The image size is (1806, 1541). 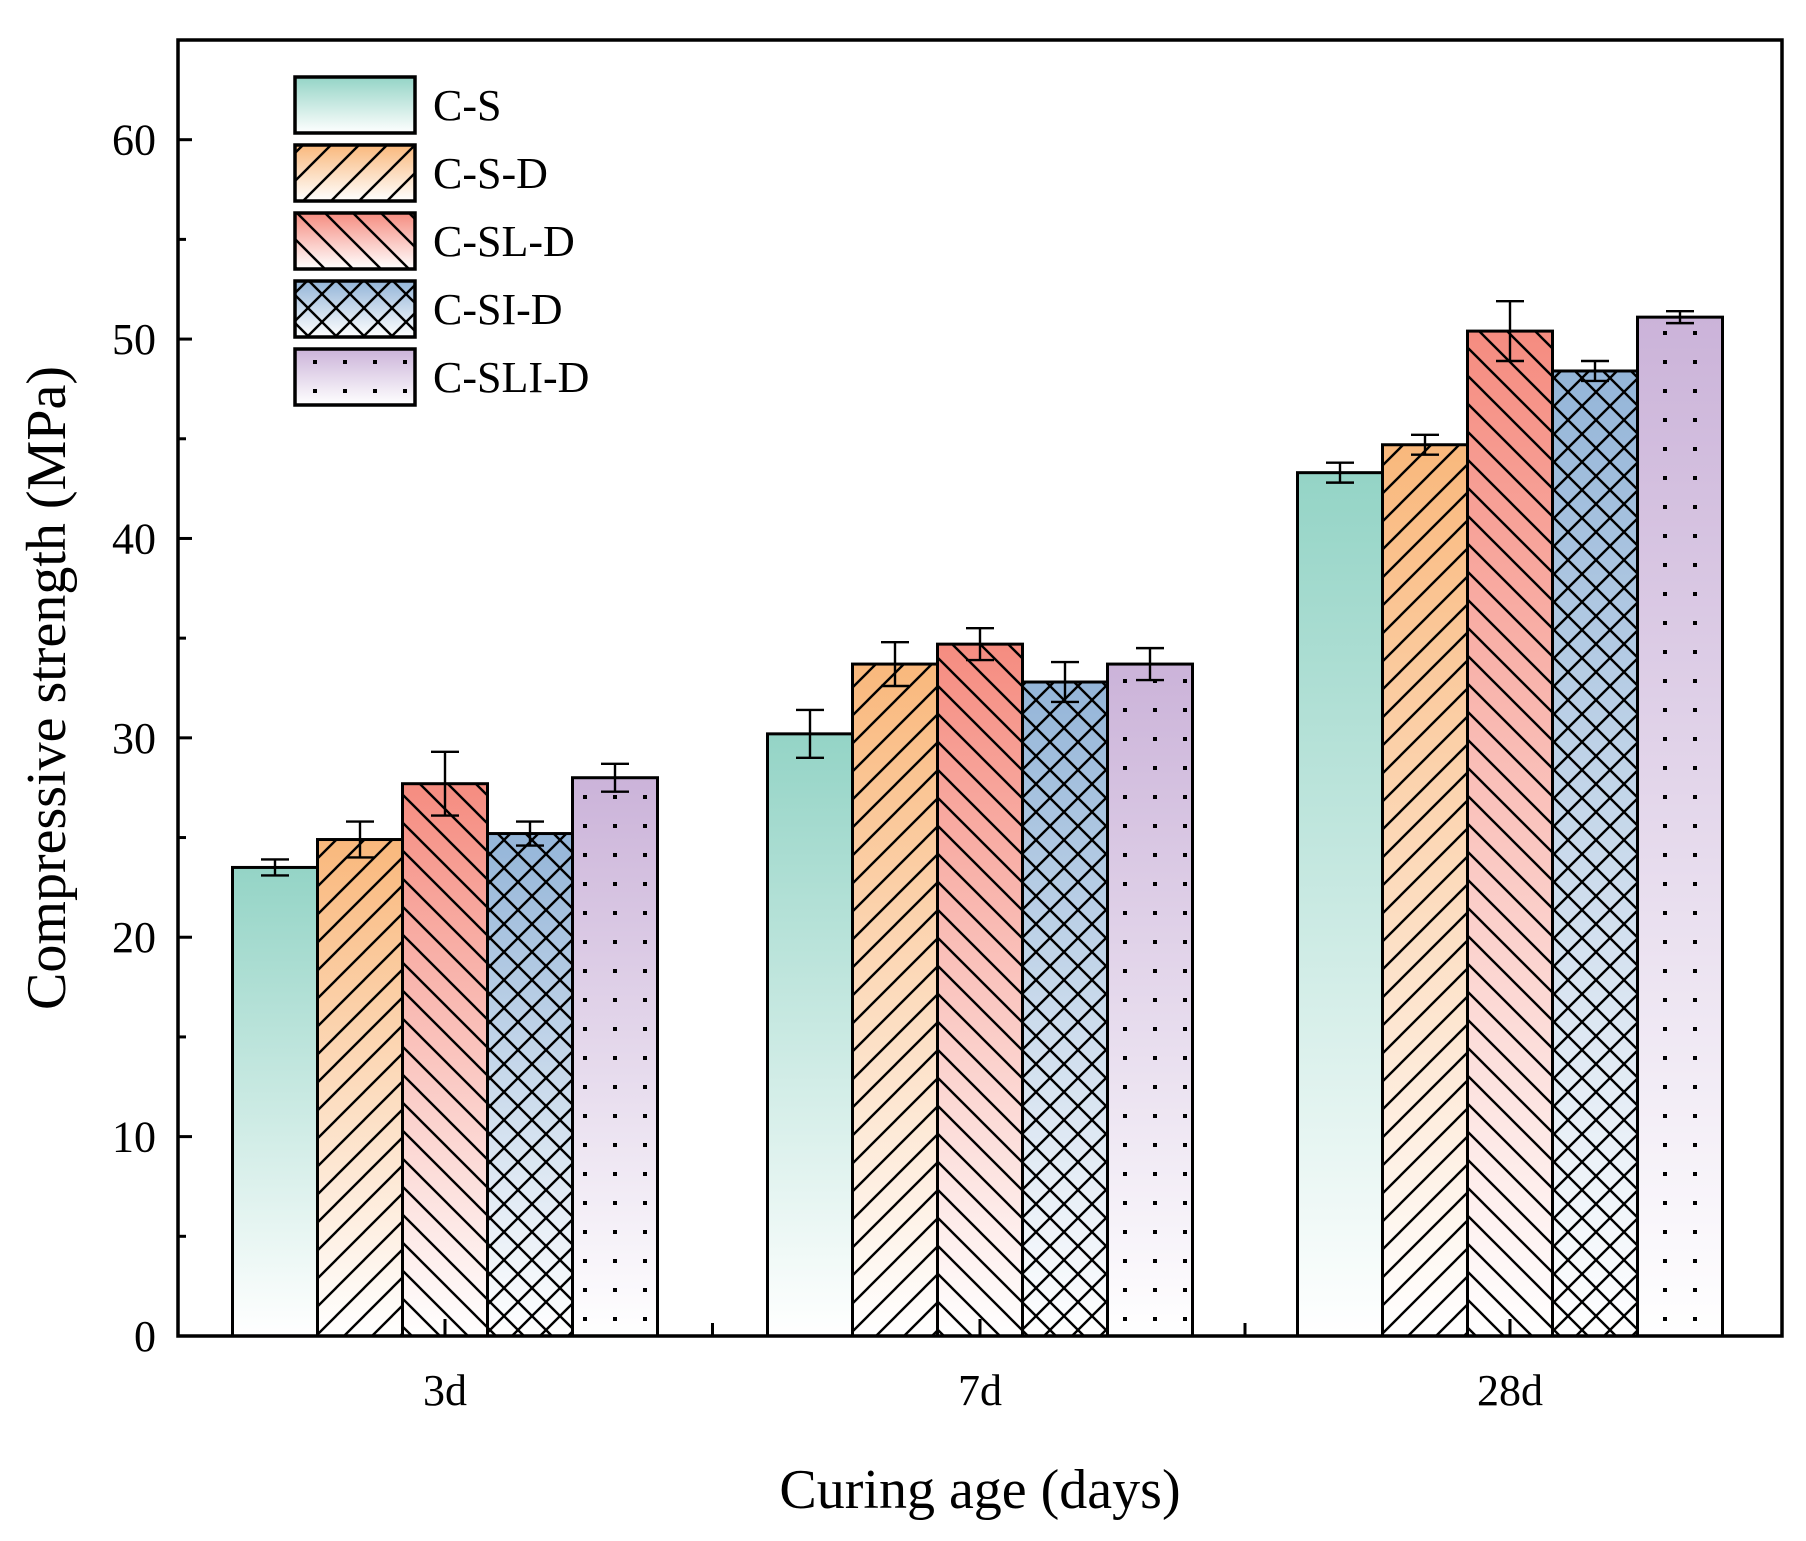 I want to click on legend-swatch, so click(x=355, y=105).